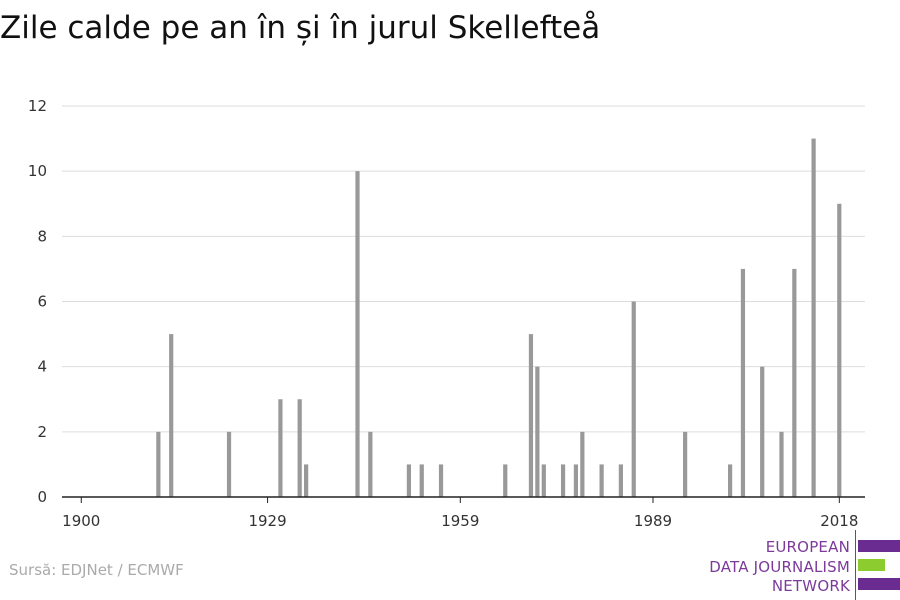 The width and height of the screenshot is (900, 600). What do you see at coordinates (267, 521) in the screenshot?
I see `x-tick-label: 1929` at bounding box center [267, 521].